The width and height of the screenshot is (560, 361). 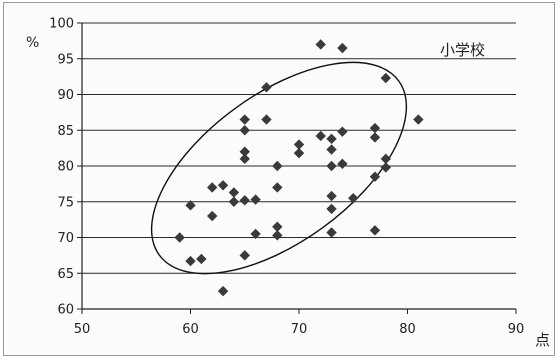 I want to click on y-tick-label-60: 60, so click(x=65, y=310).